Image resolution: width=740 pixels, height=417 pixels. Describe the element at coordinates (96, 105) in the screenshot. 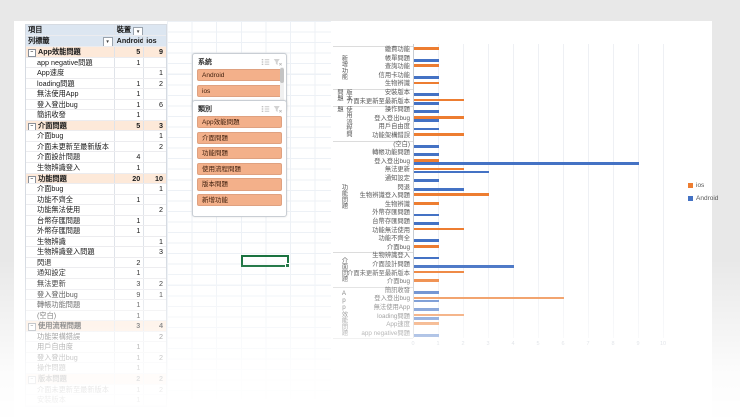

I see `pivot-row: −登入登出bug 1 6` at that location.